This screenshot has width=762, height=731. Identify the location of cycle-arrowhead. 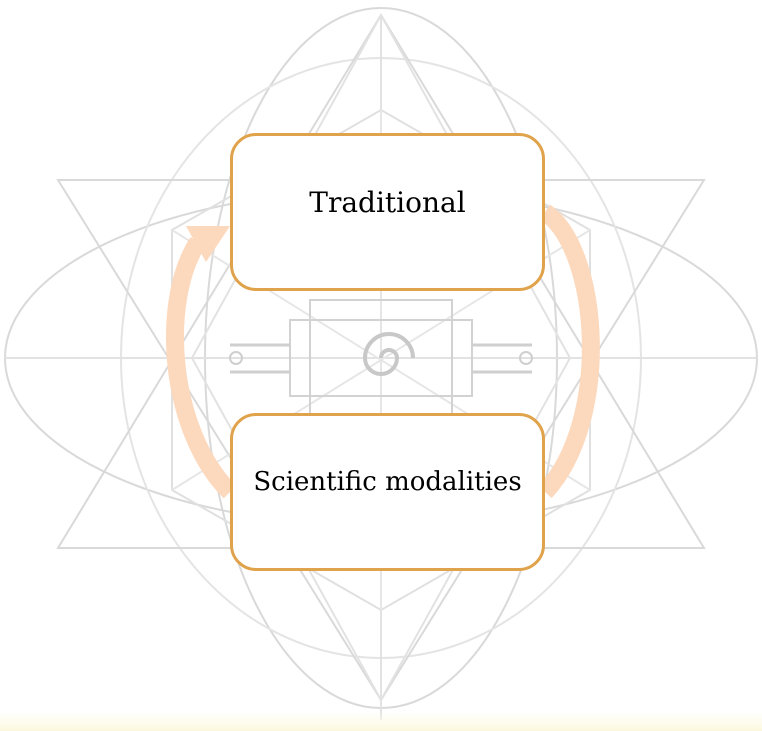
(208, 244).